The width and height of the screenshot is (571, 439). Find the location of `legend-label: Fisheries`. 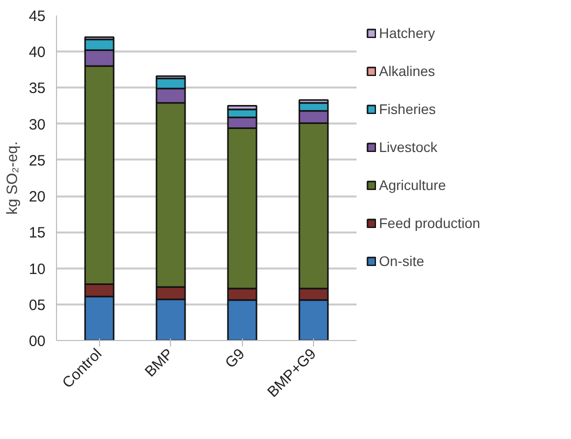

legend-label: Fisheries is located at coordinates (407, 109).